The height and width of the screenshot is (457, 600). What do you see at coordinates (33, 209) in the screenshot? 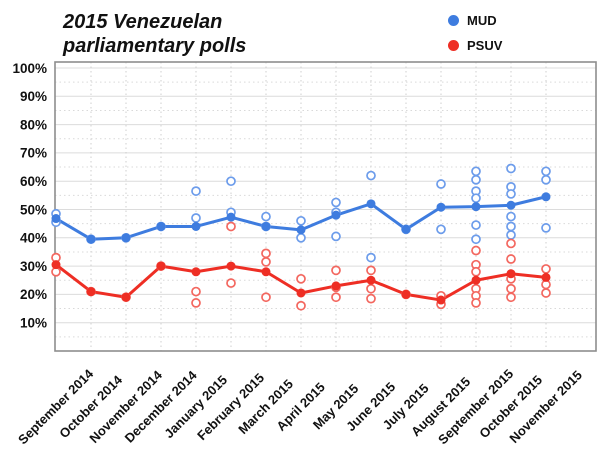
I see `y-axis-tick-label: 50%` at bounding box center [33, 209].